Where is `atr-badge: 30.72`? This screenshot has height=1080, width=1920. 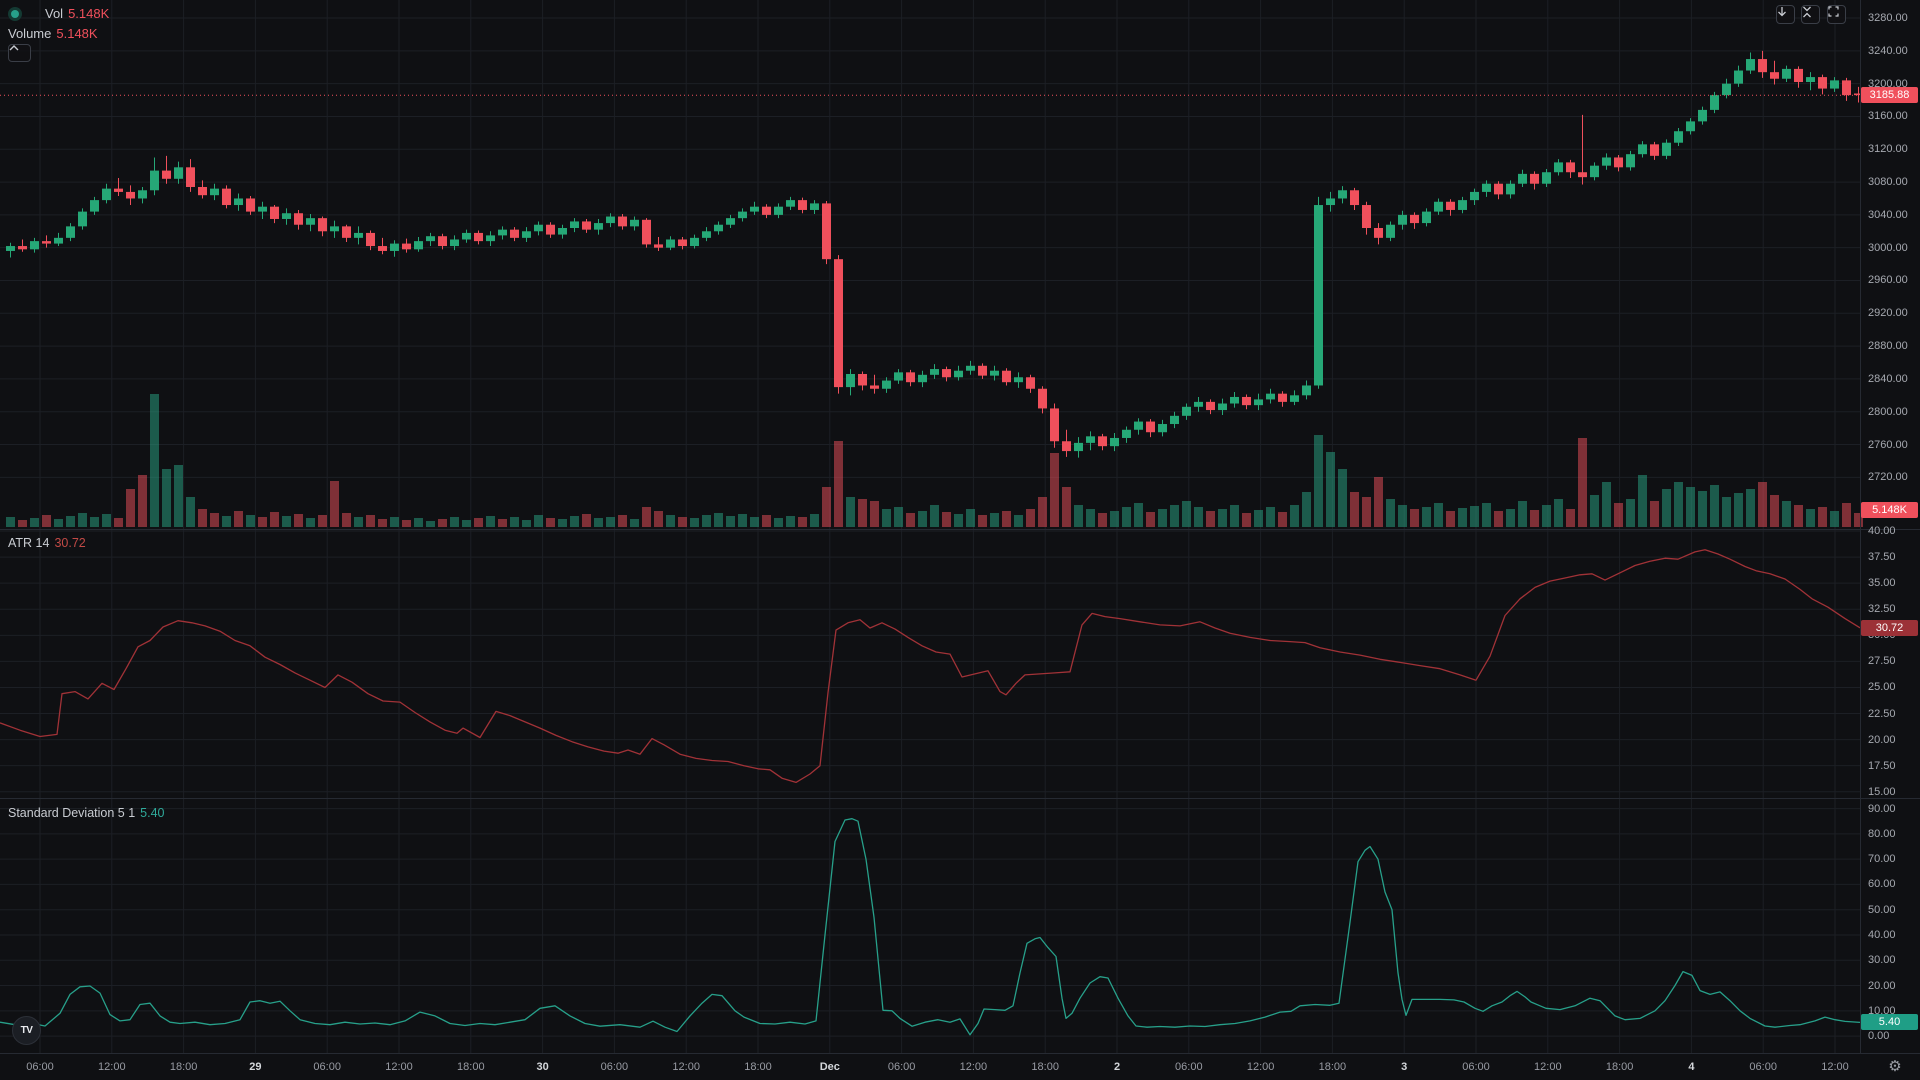 atr-badge: 30.72 is located at coordinates (1889, 627).